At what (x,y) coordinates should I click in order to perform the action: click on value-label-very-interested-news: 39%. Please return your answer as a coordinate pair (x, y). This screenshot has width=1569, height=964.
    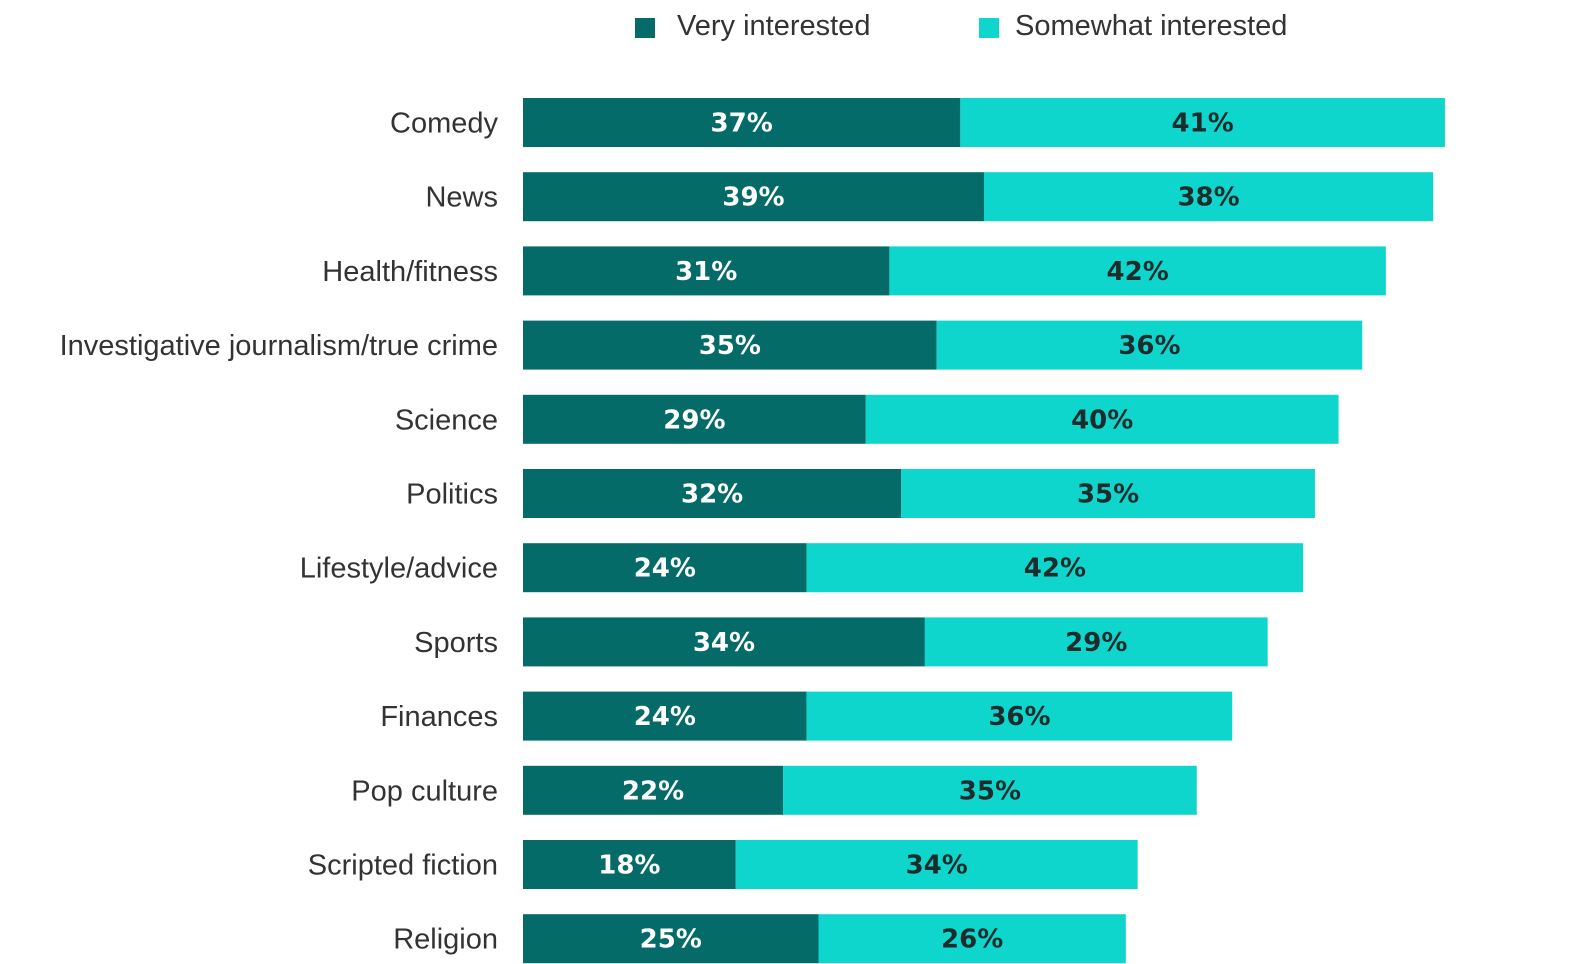
    Looking at the image, I should click on (753, 198).